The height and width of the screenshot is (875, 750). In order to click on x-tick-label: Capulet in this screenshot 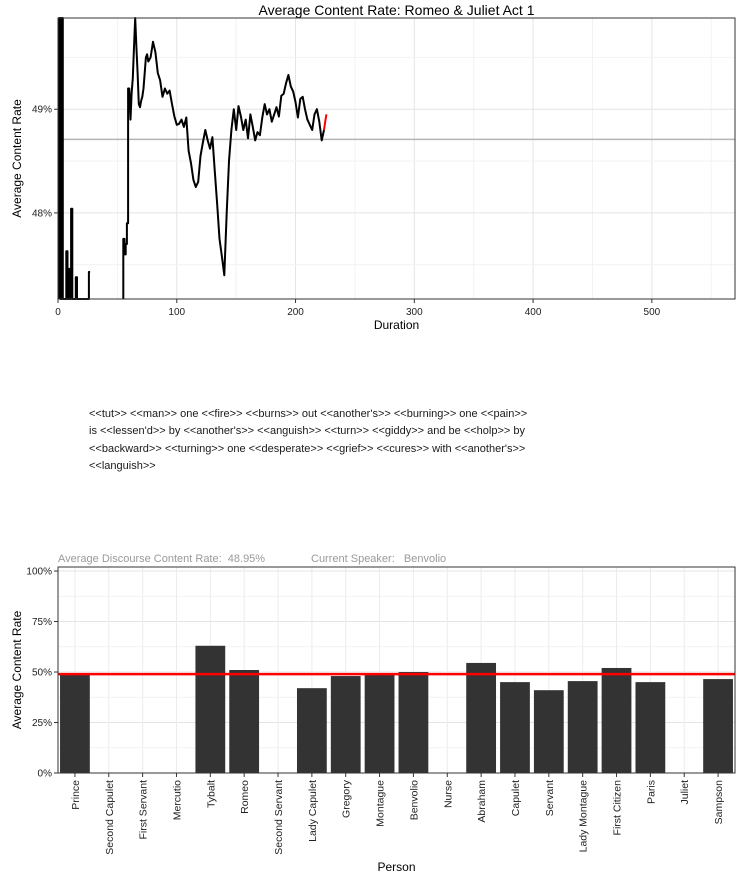, I will do `click(516, 798)`.